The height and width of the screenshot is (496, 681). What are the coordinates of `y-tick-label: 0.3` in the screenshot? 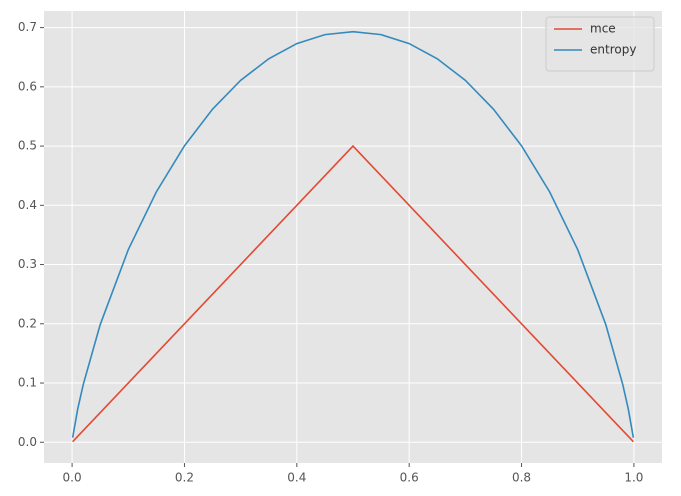 It's located at (27, 264).